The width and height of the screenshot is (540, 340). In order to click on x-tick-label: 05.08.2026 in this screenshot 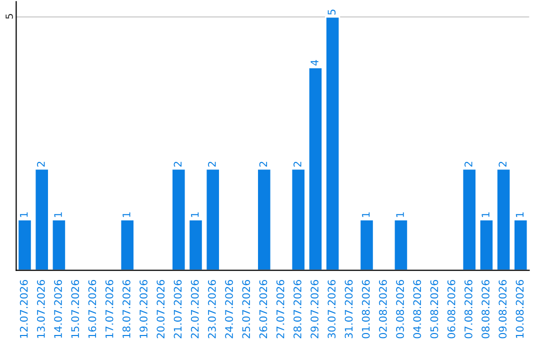, I will do `click(434, 309)`.